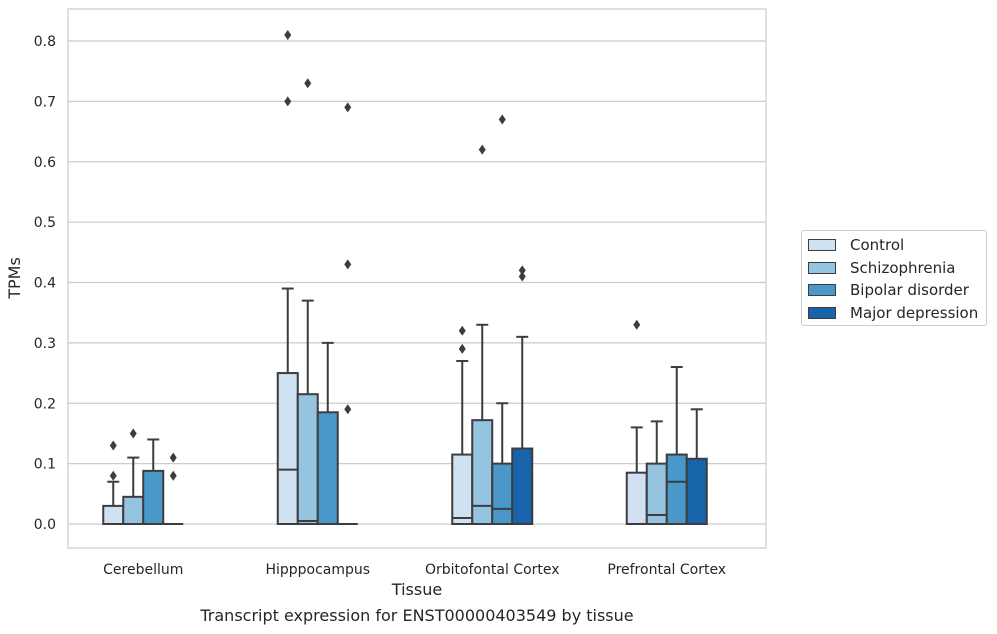 Image resolution: width=997 pixels, height=634 pixels. I want to click on y-tick-label: 0.4, so click(45, 284).